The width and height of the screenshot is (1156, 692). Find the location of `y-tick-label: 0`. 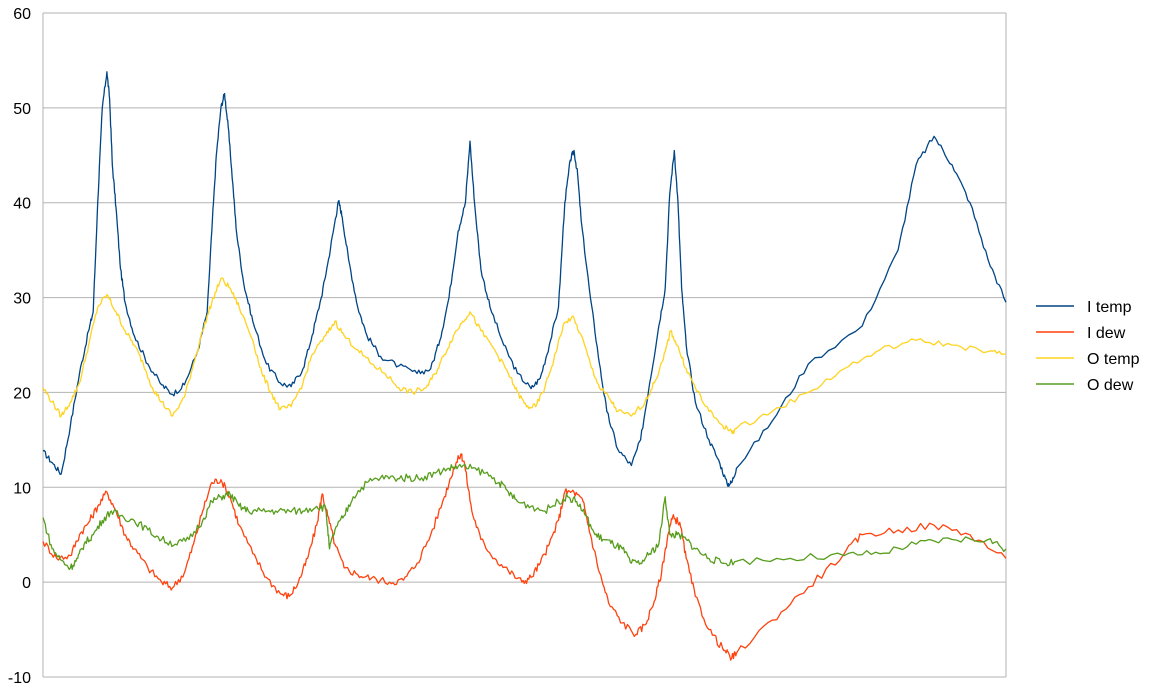

y-tick-label: 0 is located at coordinates (26, 583).